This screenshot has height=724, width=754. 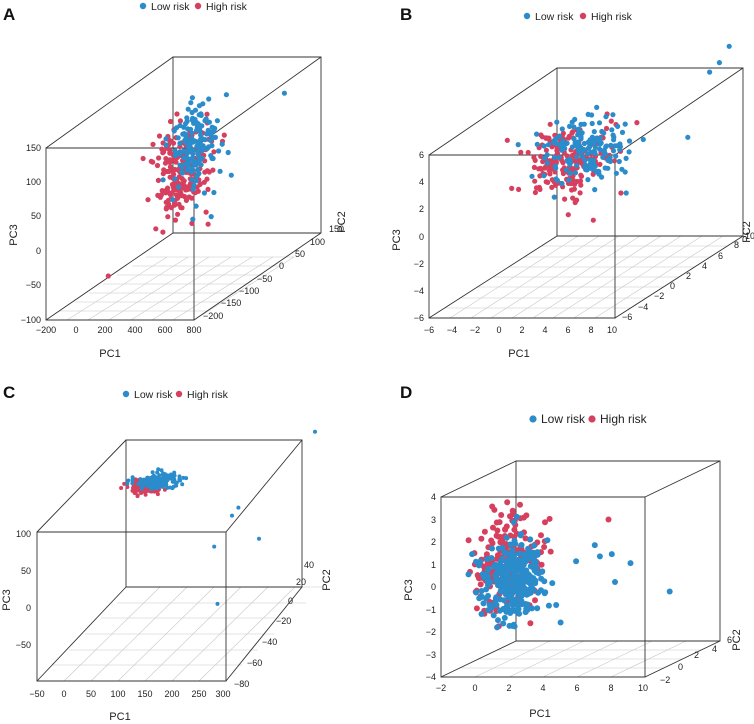 I want to click on z-tick-a: −50, so click(x=33, y=285).